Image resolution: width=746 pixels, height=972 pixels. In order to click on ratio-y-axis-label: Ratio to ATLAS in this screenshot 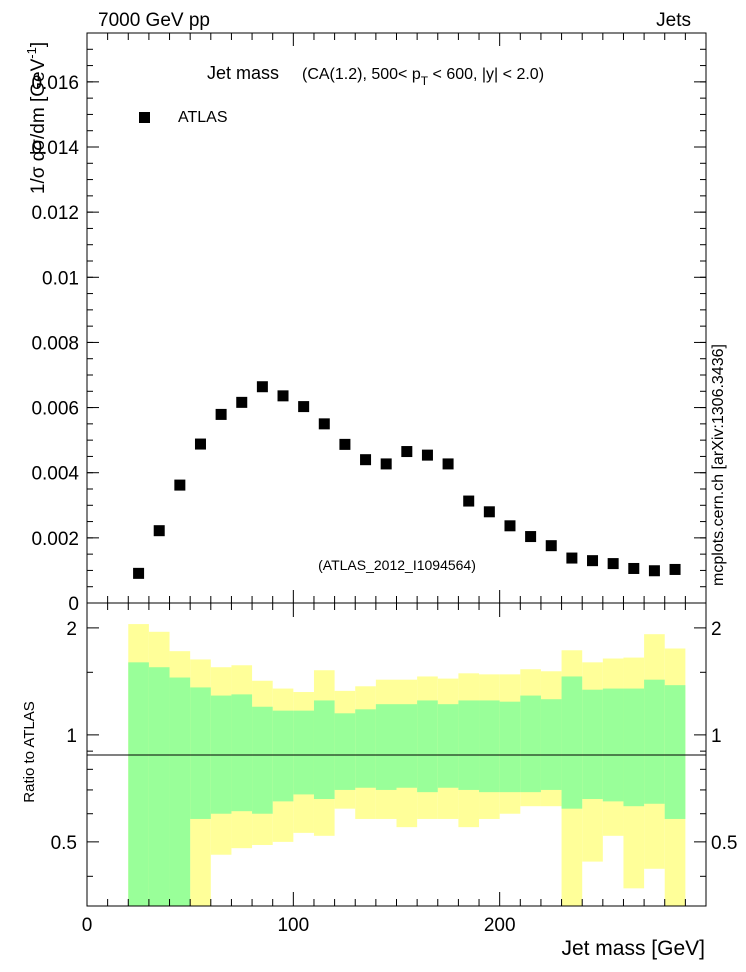, I will do `click(29, 751)`.